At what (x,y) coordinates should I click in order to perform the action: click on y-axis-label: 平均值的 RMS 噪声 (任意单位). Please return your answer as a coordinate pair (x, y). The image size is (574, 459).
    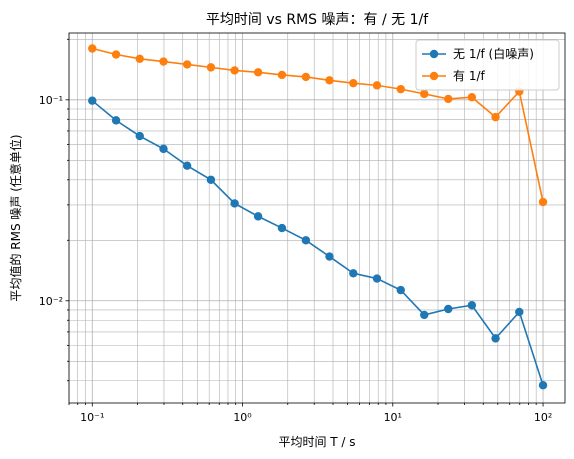
    Looking at the image, I should click on (15, 217).